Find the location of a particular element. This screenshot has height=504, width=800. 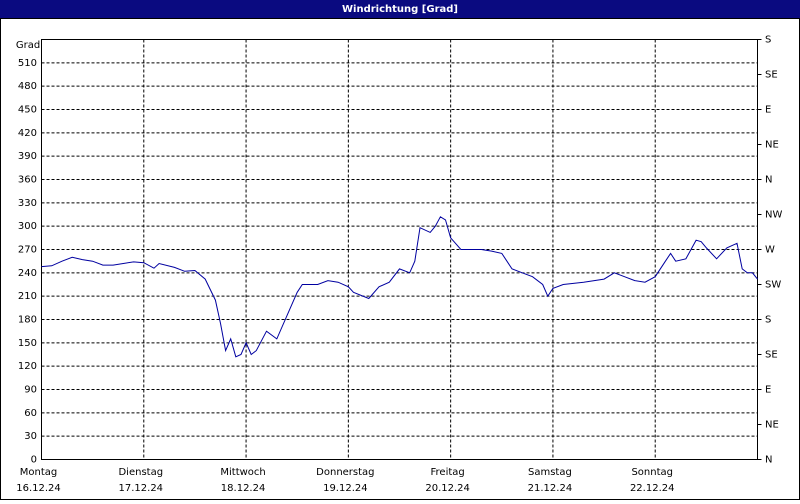

y-tick-label: 90 is located at coordinates (30, 390).